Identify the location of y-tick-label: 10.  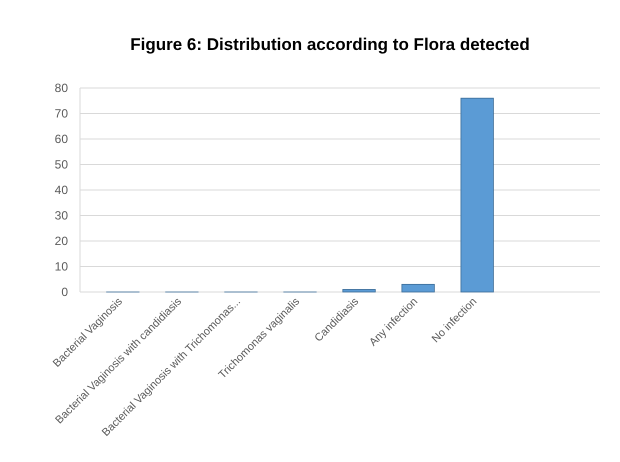
(61, 267).